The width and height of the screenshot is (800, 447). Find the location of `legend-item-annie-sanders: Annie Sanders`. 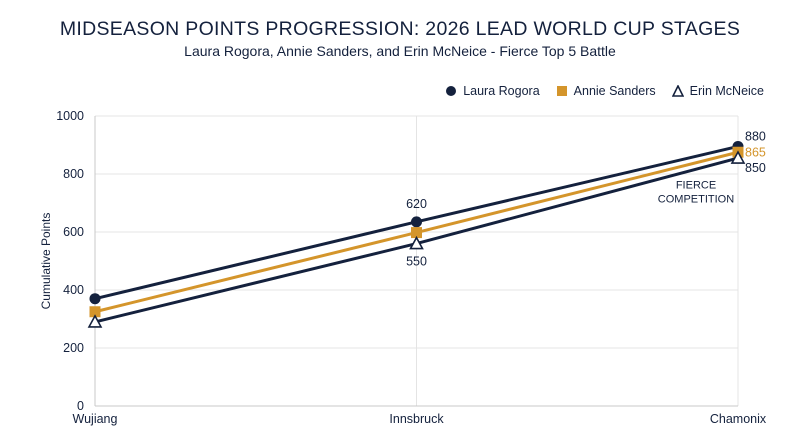

legend-item-annie-sanders: Annie Sanders is located at coordinates (606, 91).